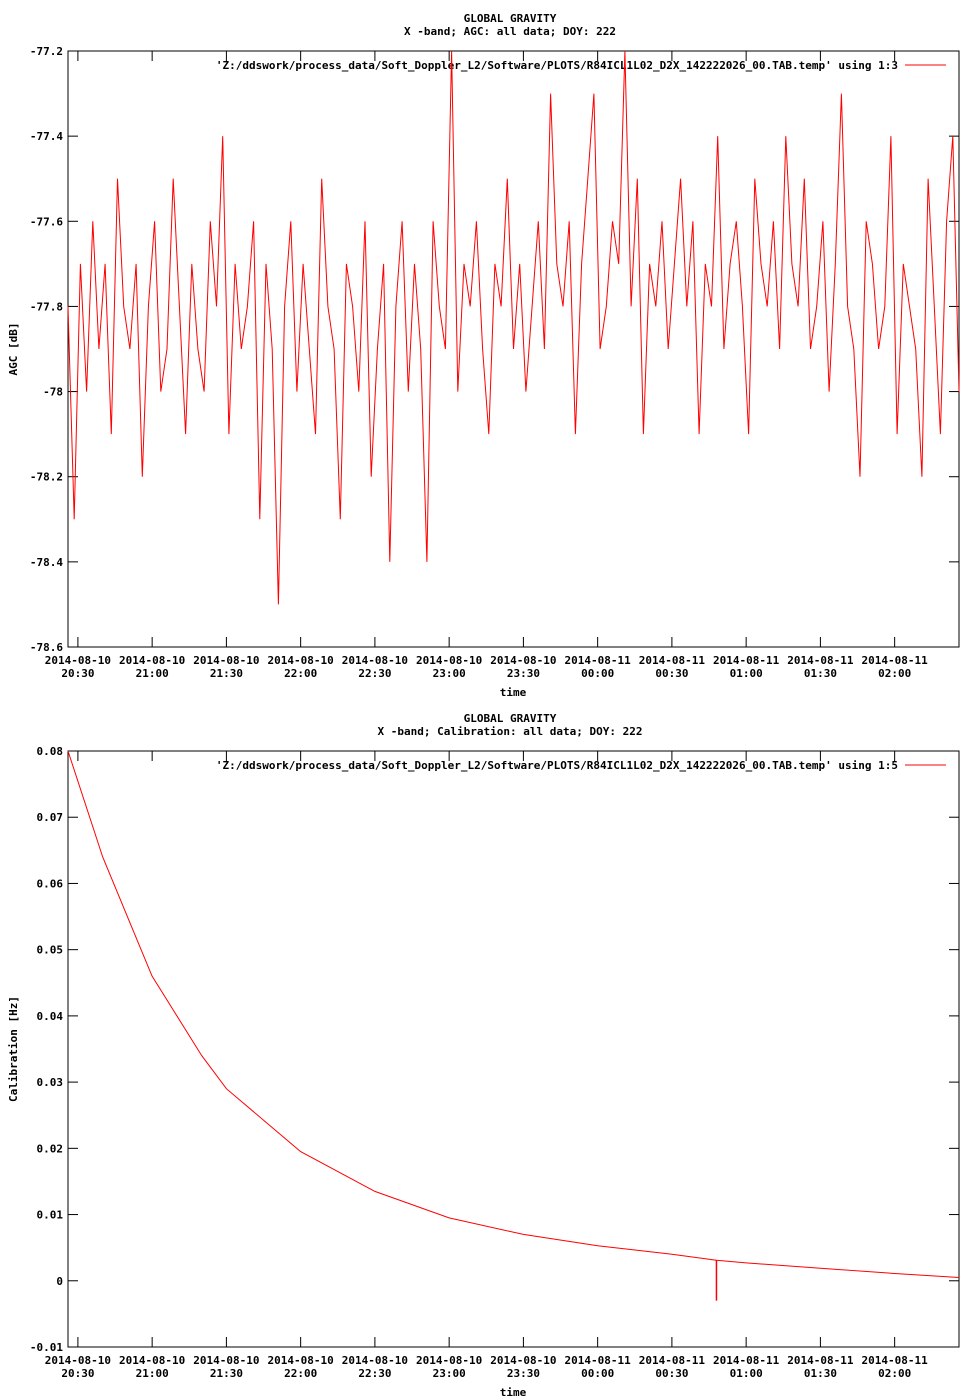 This screenshot has height=1400, width=980. Describe the element at coordinates (50, 817) in the screenshot. I see `y-tick-label: 0.07` at that location.